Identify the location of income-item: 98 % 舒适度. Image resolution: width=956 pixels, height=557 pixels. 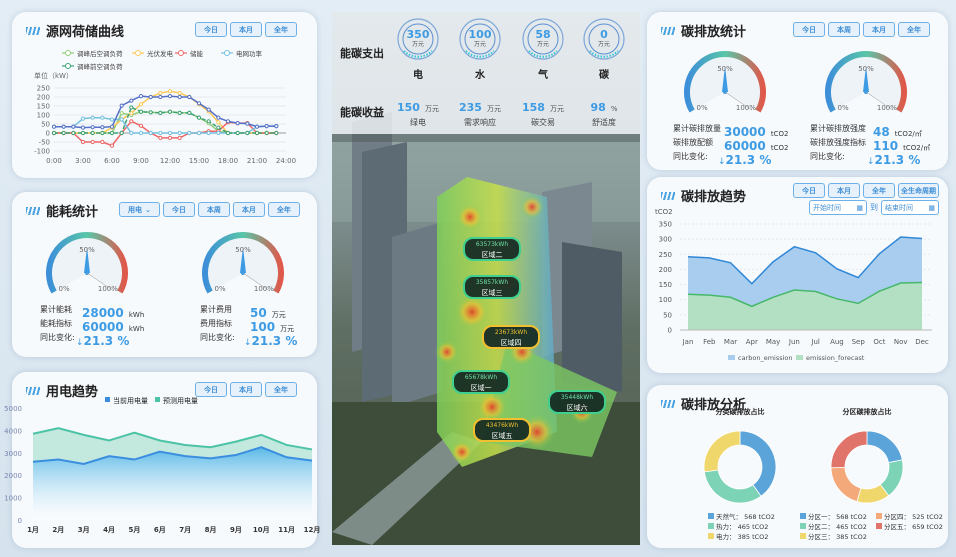
(604, 112).